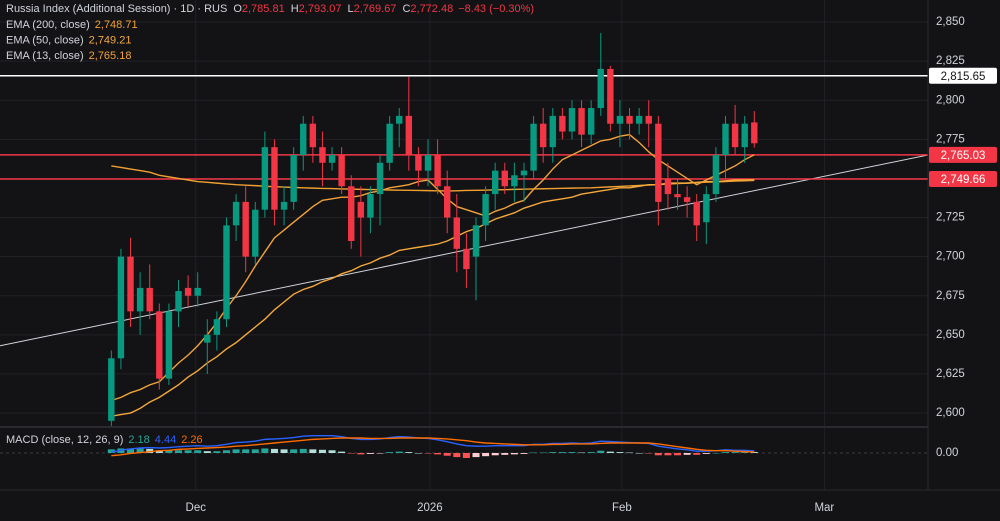 Image resolution: width=1000 pixels, height=521 pixels. What do you see at coordinates (963, 180) in the screenshot?
I see `level-label: 2,749.66` at bounding box center [963, 180].